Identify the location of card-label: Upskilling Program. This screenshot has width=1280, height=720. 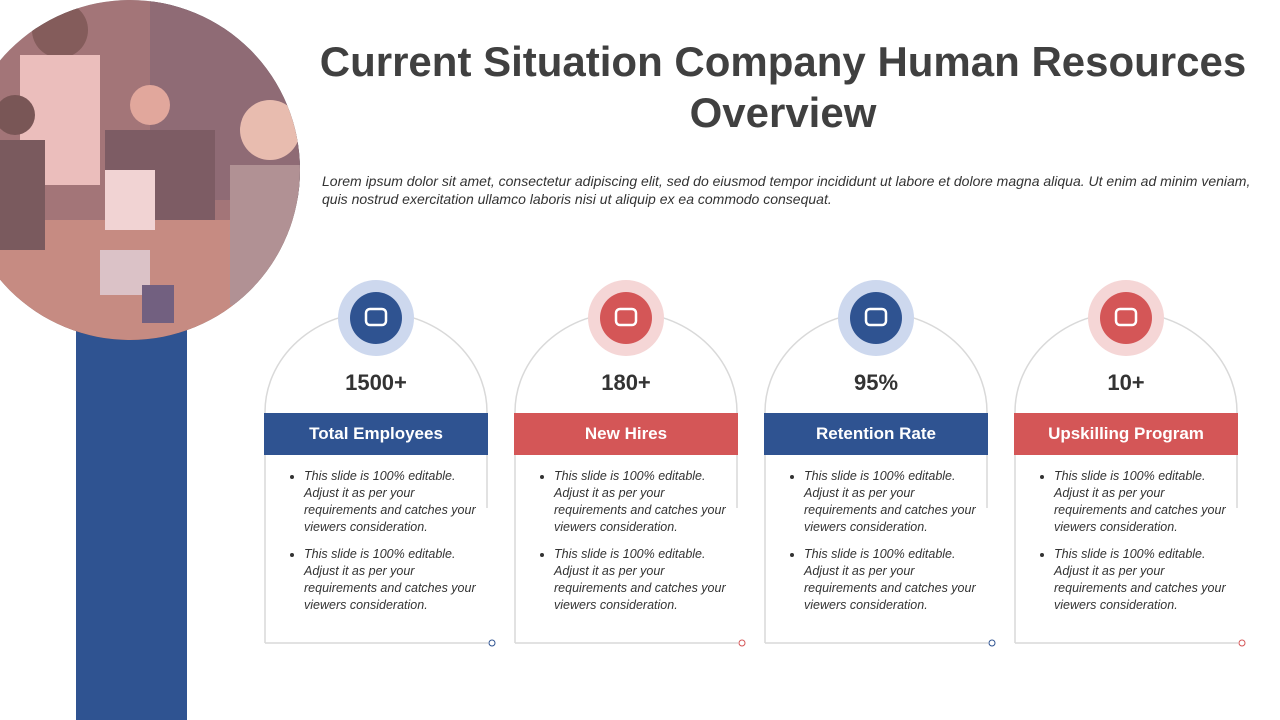
(1126, 434).